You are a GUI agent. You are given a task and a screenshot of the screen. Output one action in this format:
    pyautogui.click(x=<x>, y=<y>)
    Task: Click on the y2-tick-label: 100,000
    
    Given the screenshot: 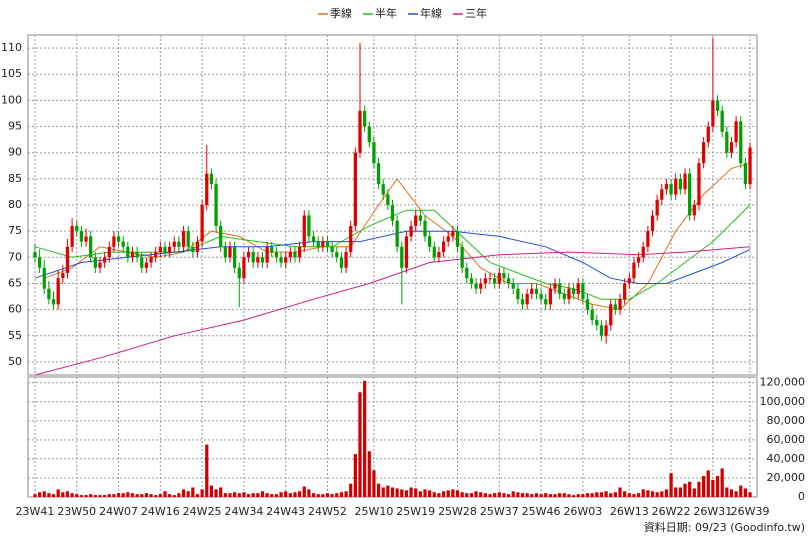 What is the action you would take?
    pyautogui.click(x=783, y=401)
    